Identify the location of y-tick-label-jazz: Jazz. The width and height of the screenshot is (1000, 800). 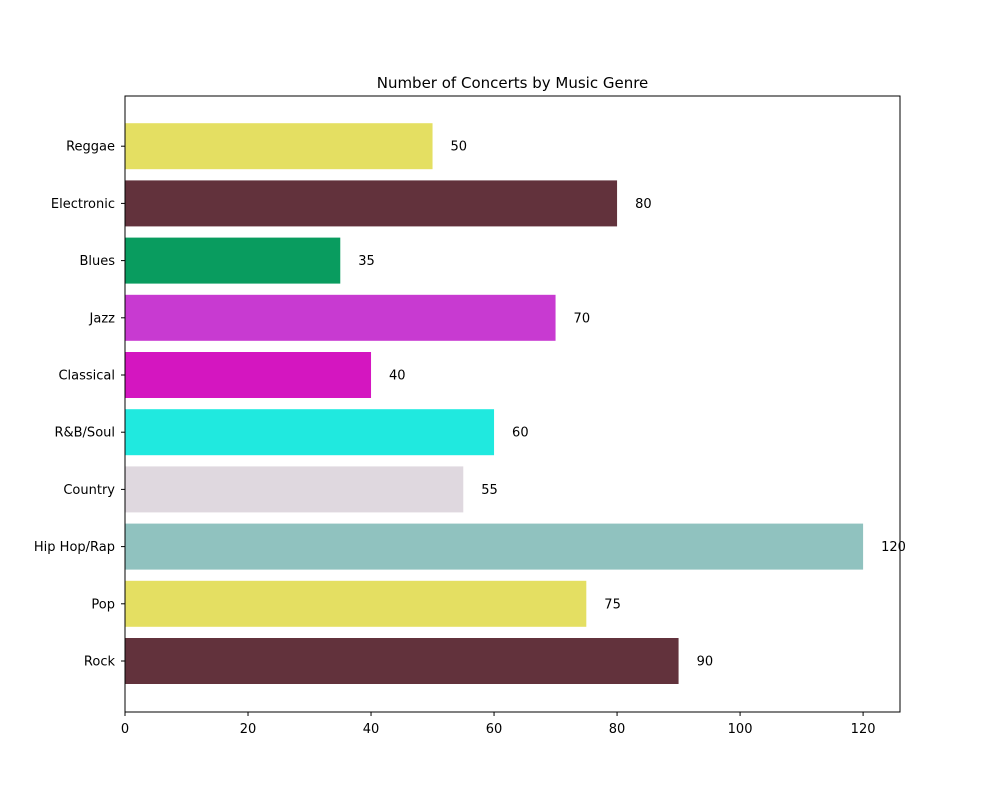
(102, 318).